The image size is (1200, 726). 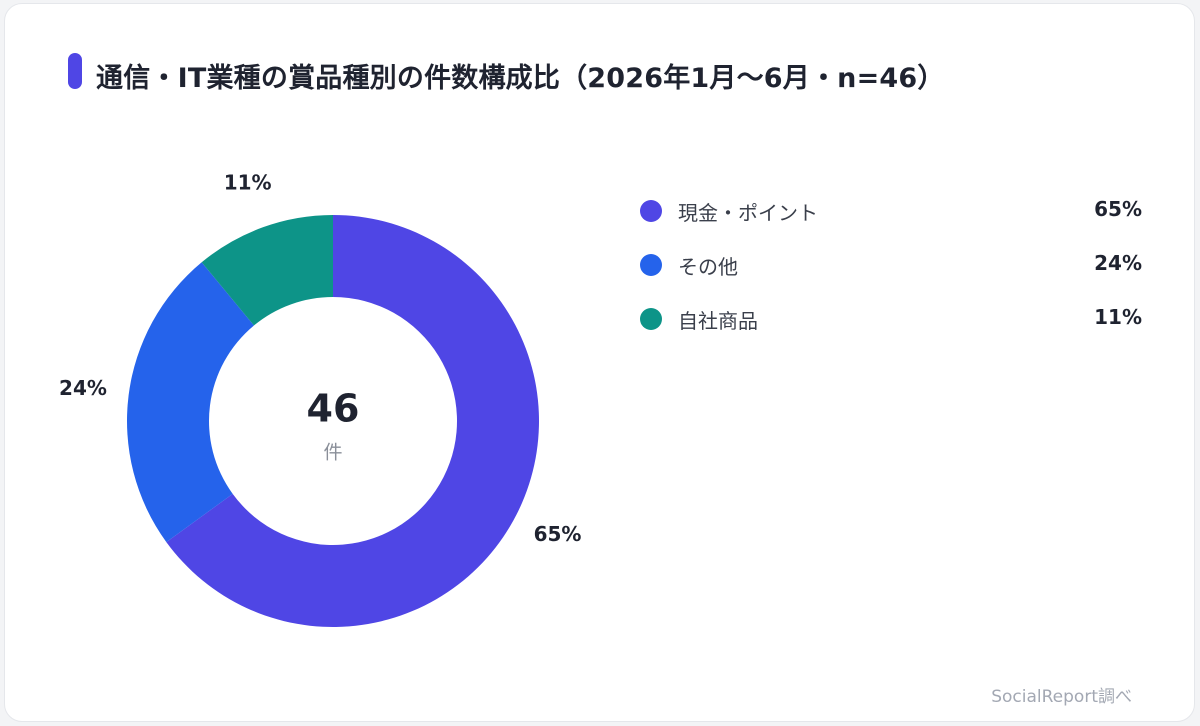 I want to click on legend: 現金・ポイント 65% その他 24% 自社商品 11%, so click(x=892, y=275).